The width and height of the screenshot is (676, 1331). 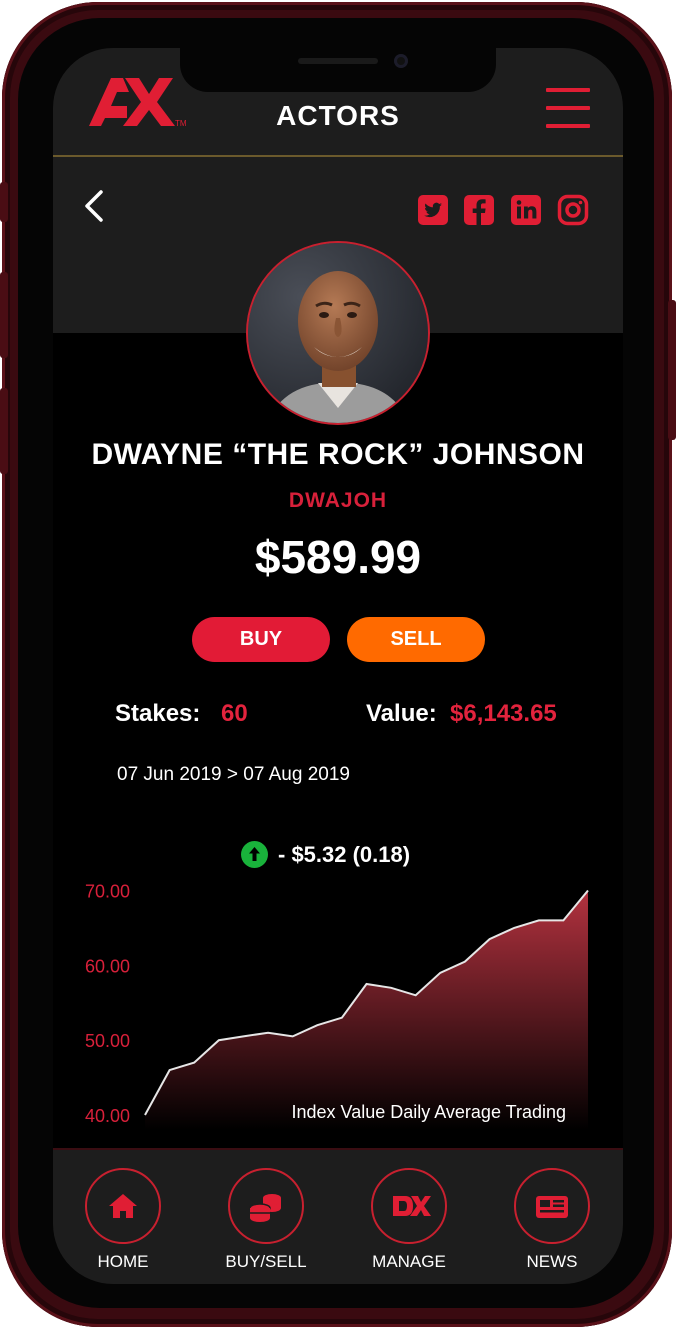 What do you see at coordinates (366, 1002) in the screenshot?
I see `chart-series-line` at bounding box center [366, 1002].